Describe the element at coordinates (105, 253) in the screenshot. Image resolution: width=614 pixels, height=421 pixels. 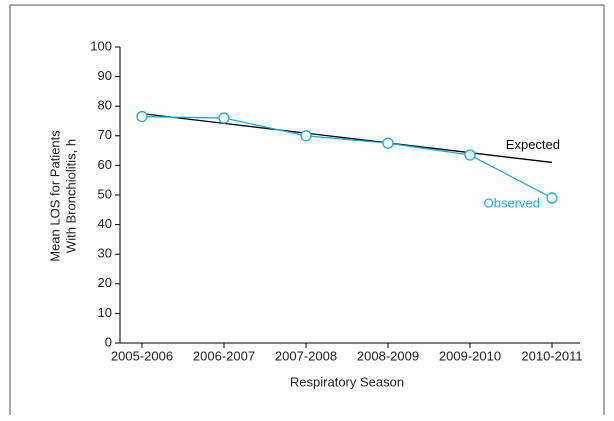
I see `y-tick-label: 30` at that location.